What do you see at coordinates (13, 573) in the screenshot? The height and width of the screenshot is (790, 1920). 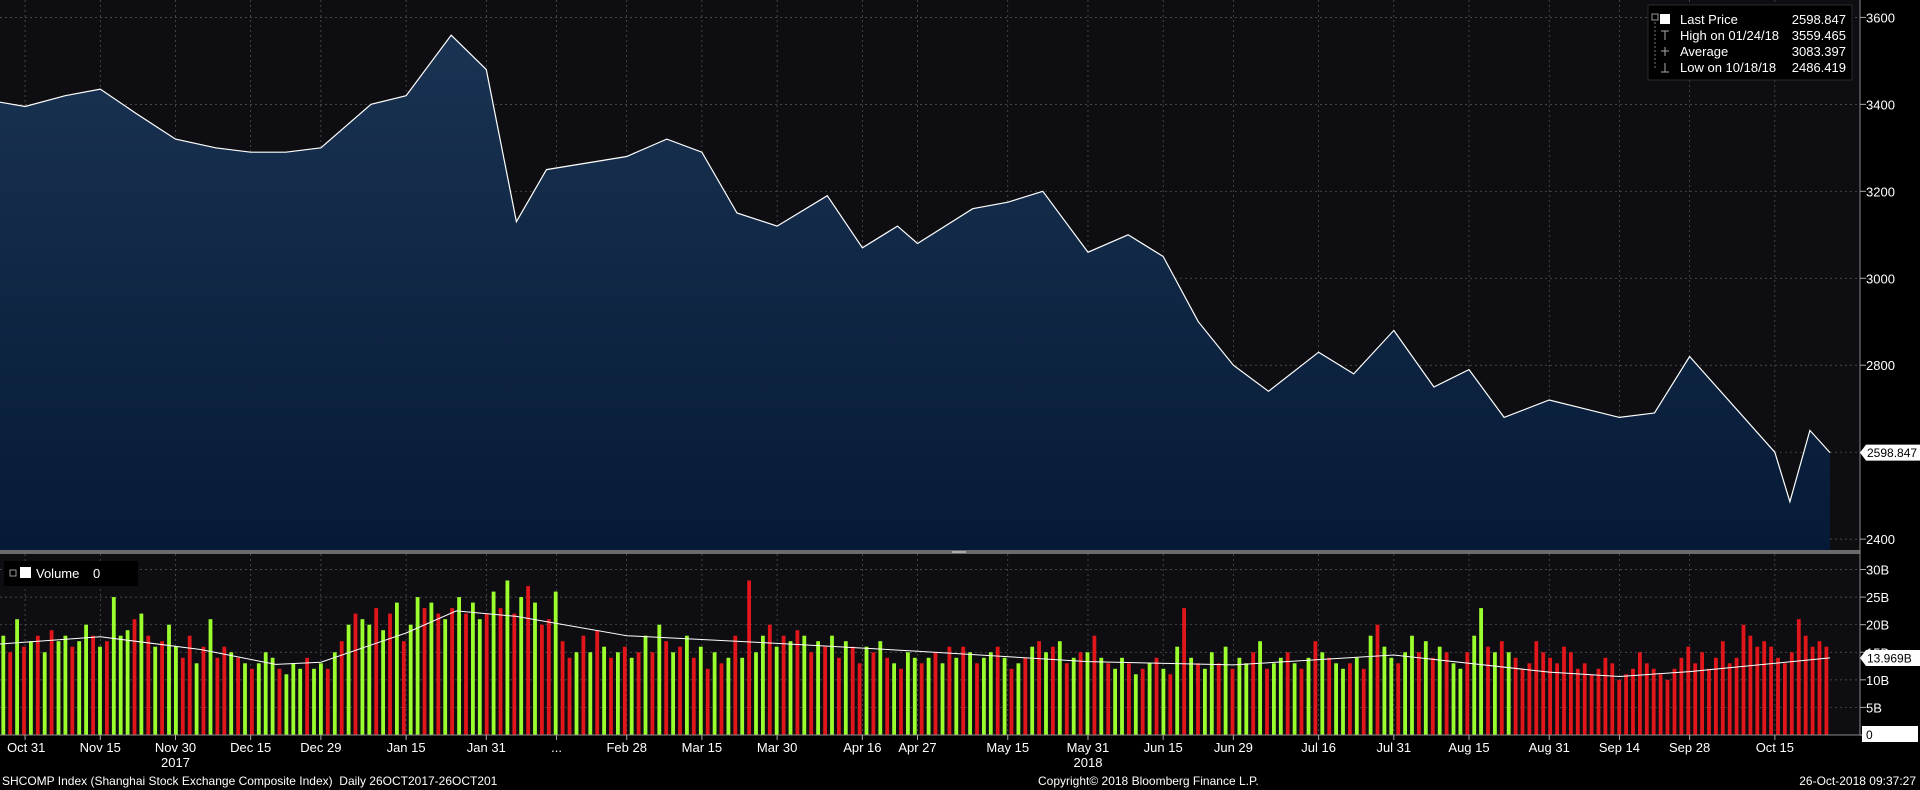 I see `volume-legend-collapse-icon` at bounding box center [13, 573].